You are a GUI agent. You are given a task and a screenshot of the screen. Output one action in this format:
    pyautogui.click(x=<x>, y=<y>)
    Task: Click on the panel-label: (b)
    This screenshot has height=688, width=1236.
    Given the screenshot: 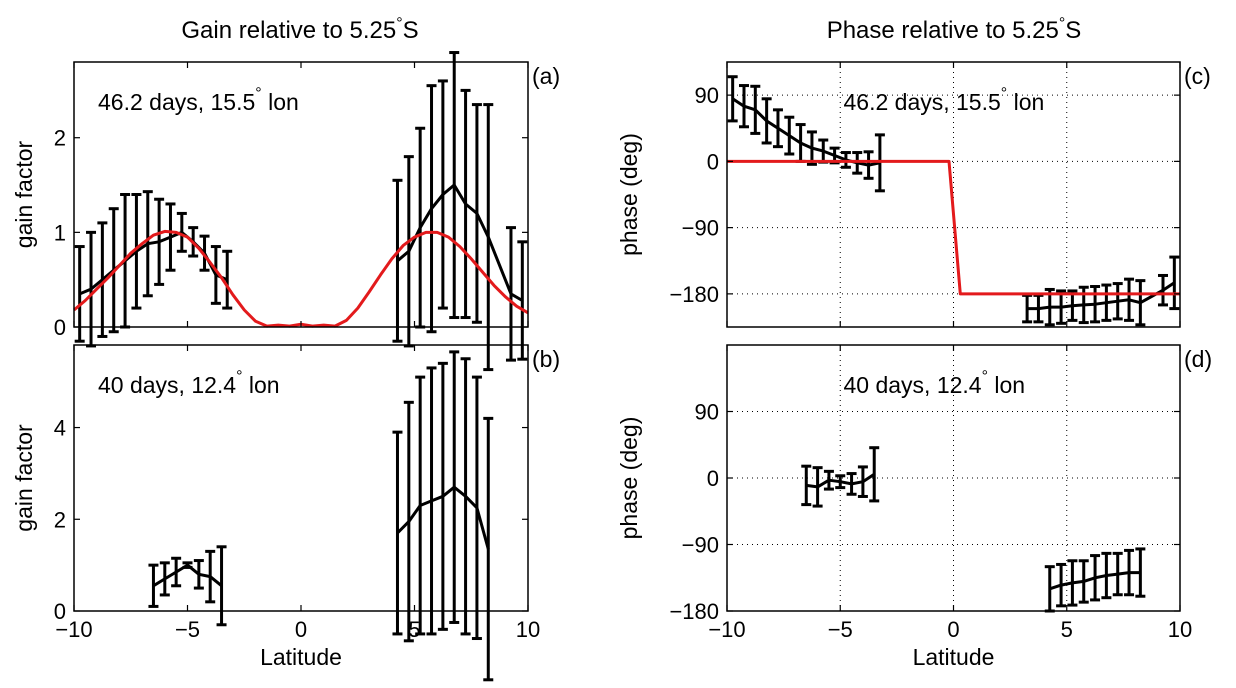 What is the action you would take?
    pyautogui.click(x=546, y=359)
    